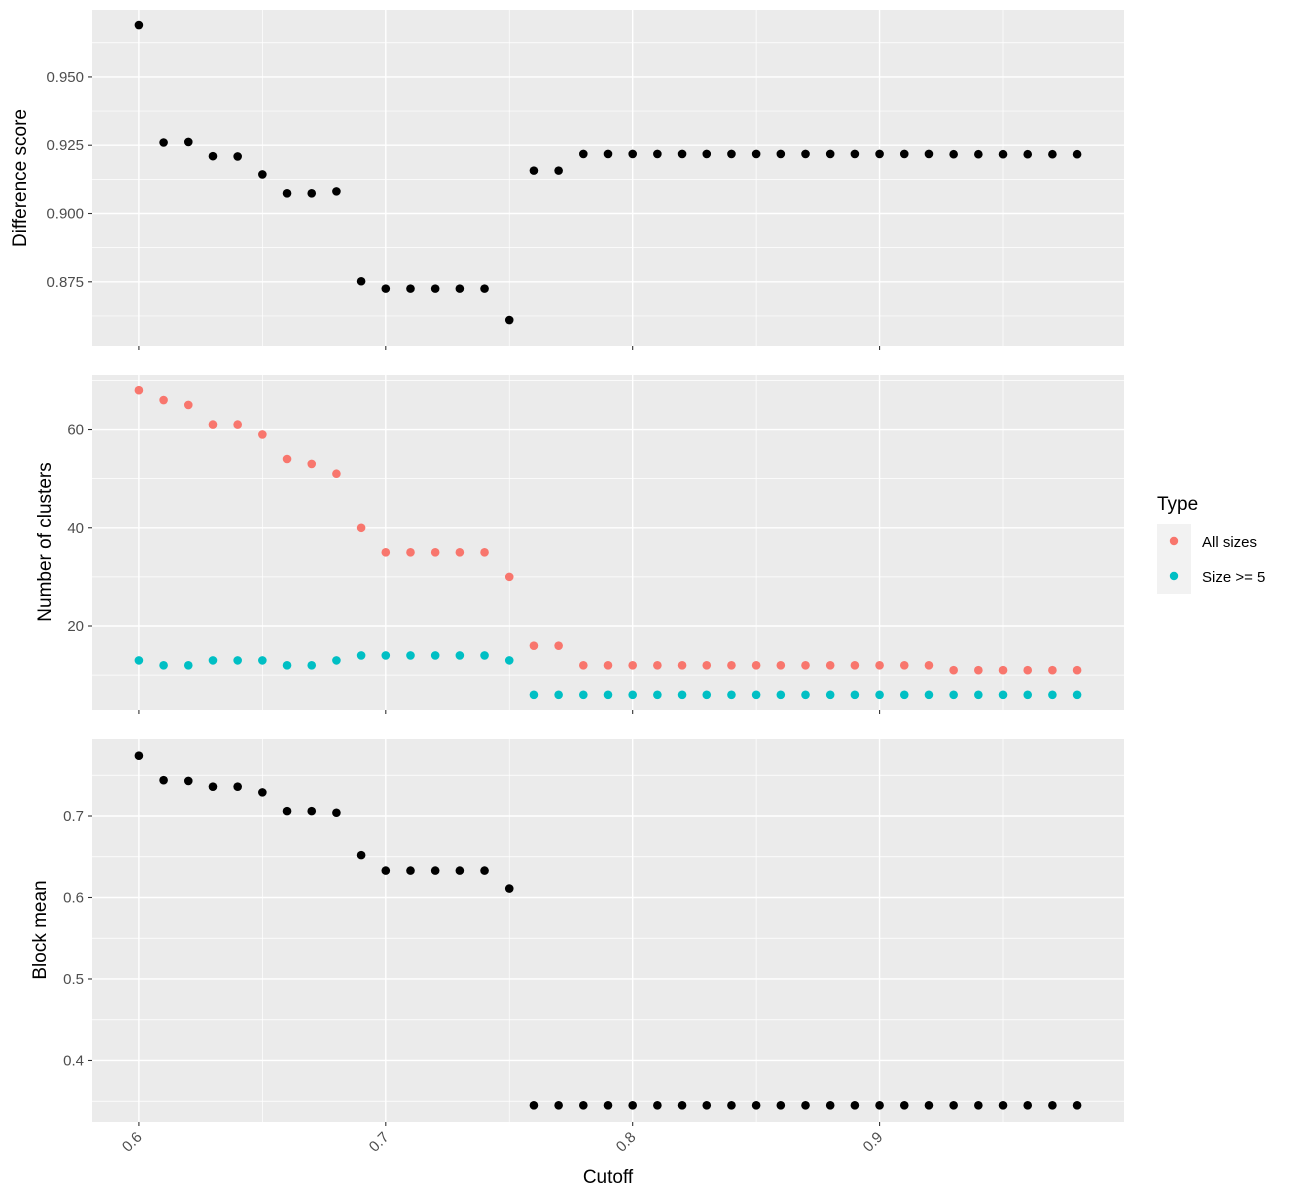 Image resolution: width=1300 pixels, height=1200 pixels. I want to click on legend-key-all-sizes, so click(1174, 541).